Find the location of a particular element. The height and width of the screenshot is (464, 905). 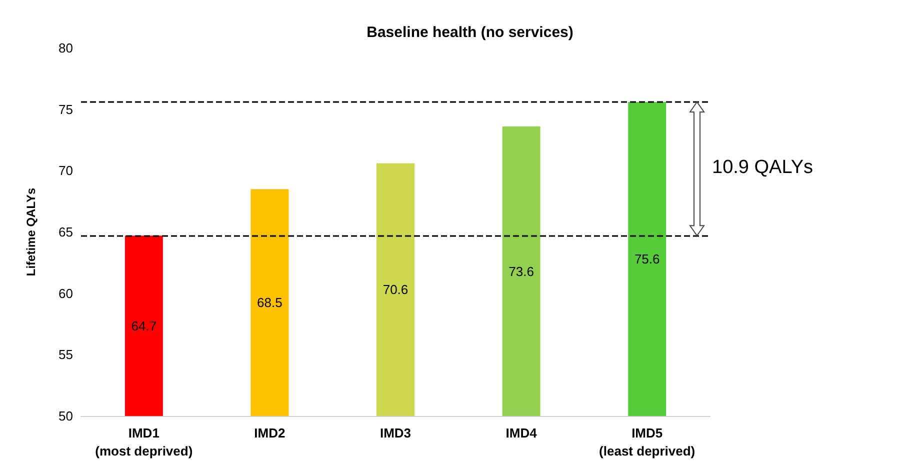

data-label: 75.6 is located at coordinates (647, 258).